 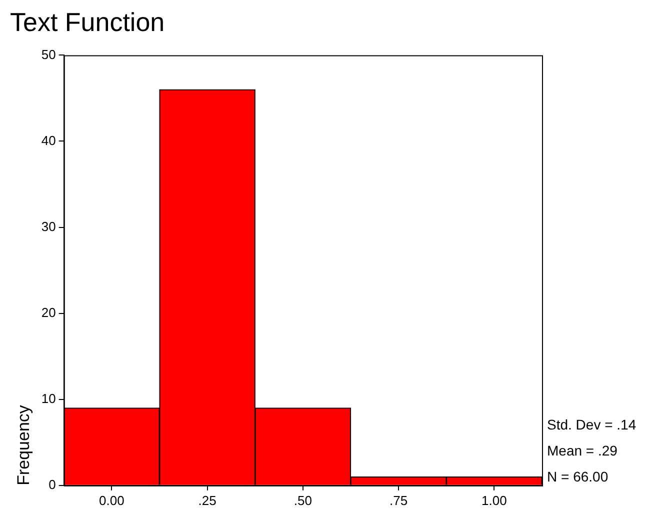 What do you see at coordinates (591, 424) in the screenshot?
I see `text: Std. Dev = .14` at bounding box center [591, 424].